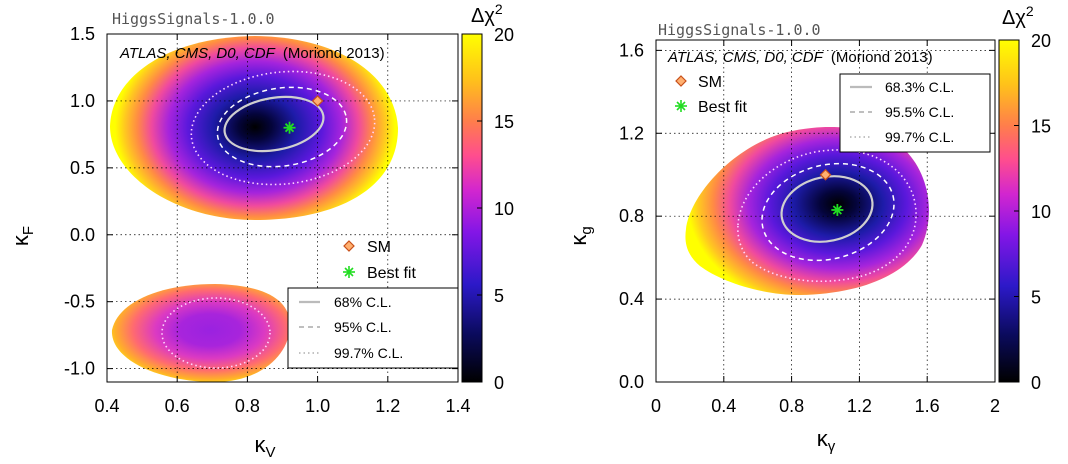  I want to click on colorbar-1-ticks: 0 5 10 15 20, so click(495, 209).